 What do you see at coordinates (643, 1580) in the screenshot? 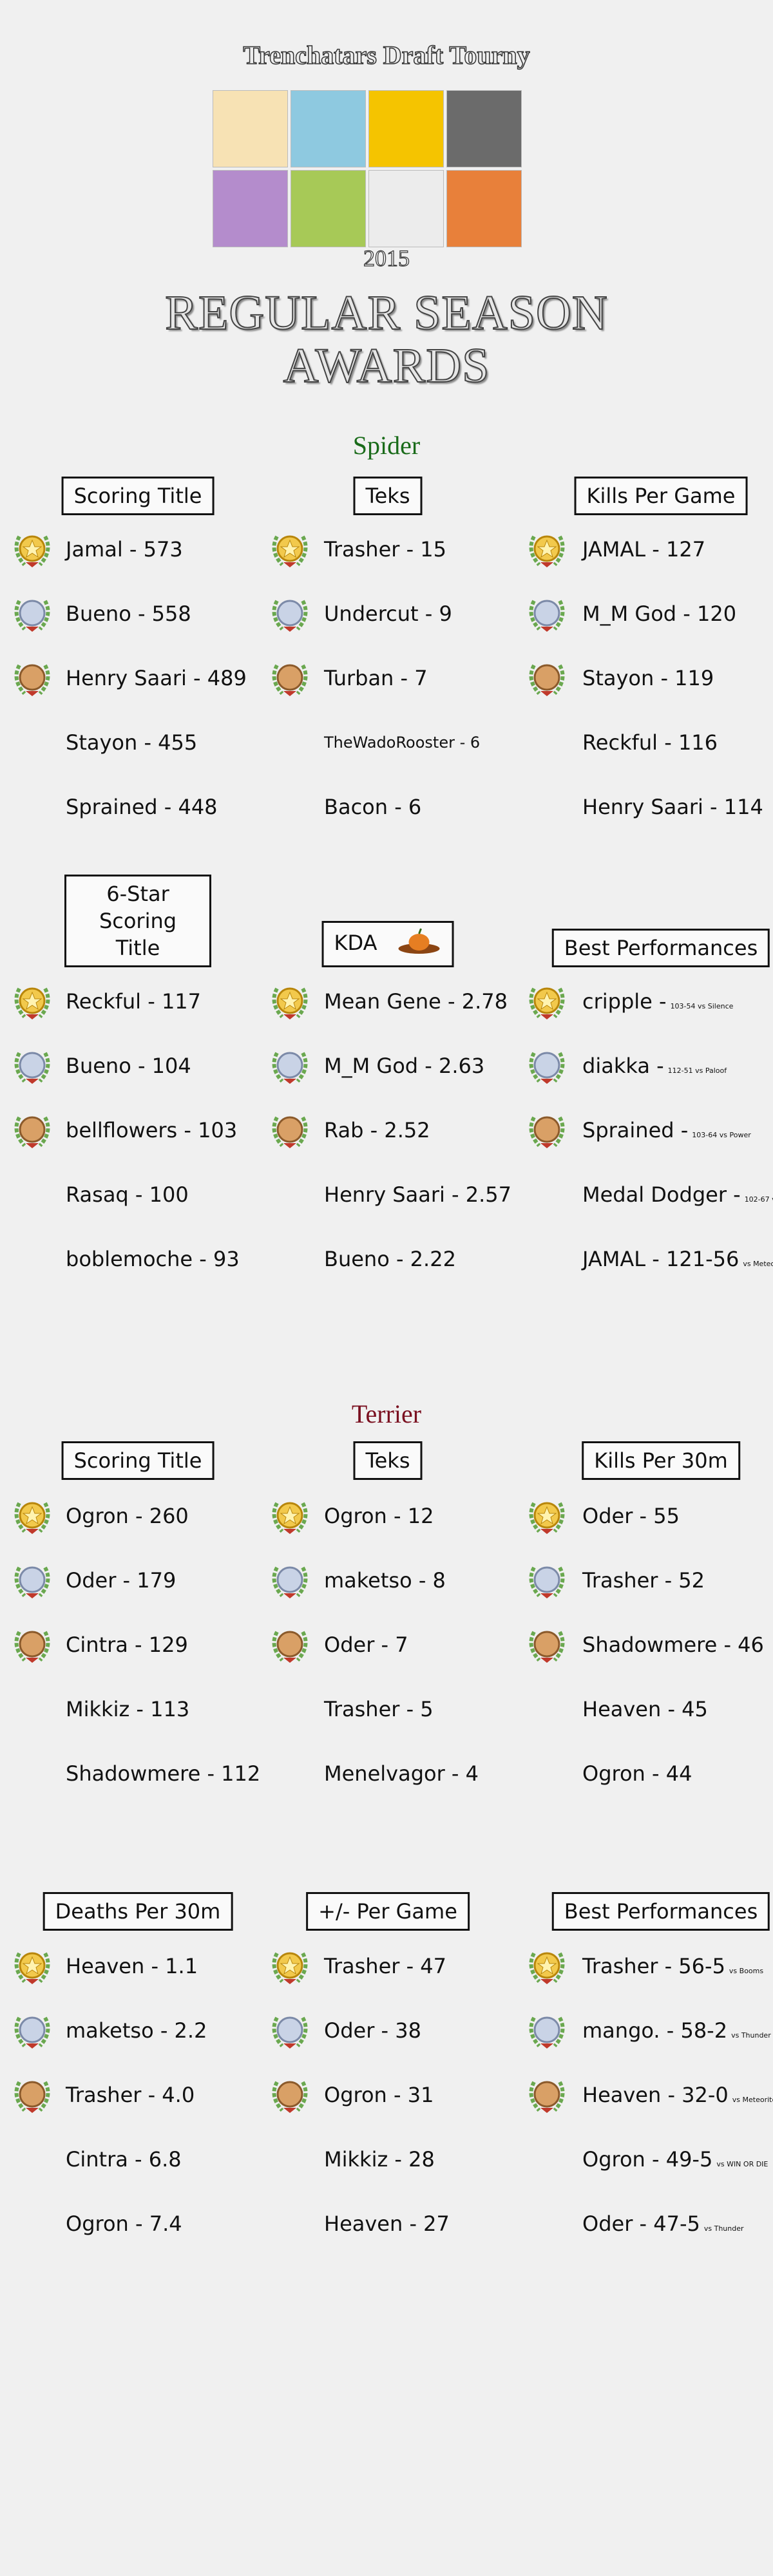
I see `award-entry: Trasher - 52` at bounding box center [643, 1580].